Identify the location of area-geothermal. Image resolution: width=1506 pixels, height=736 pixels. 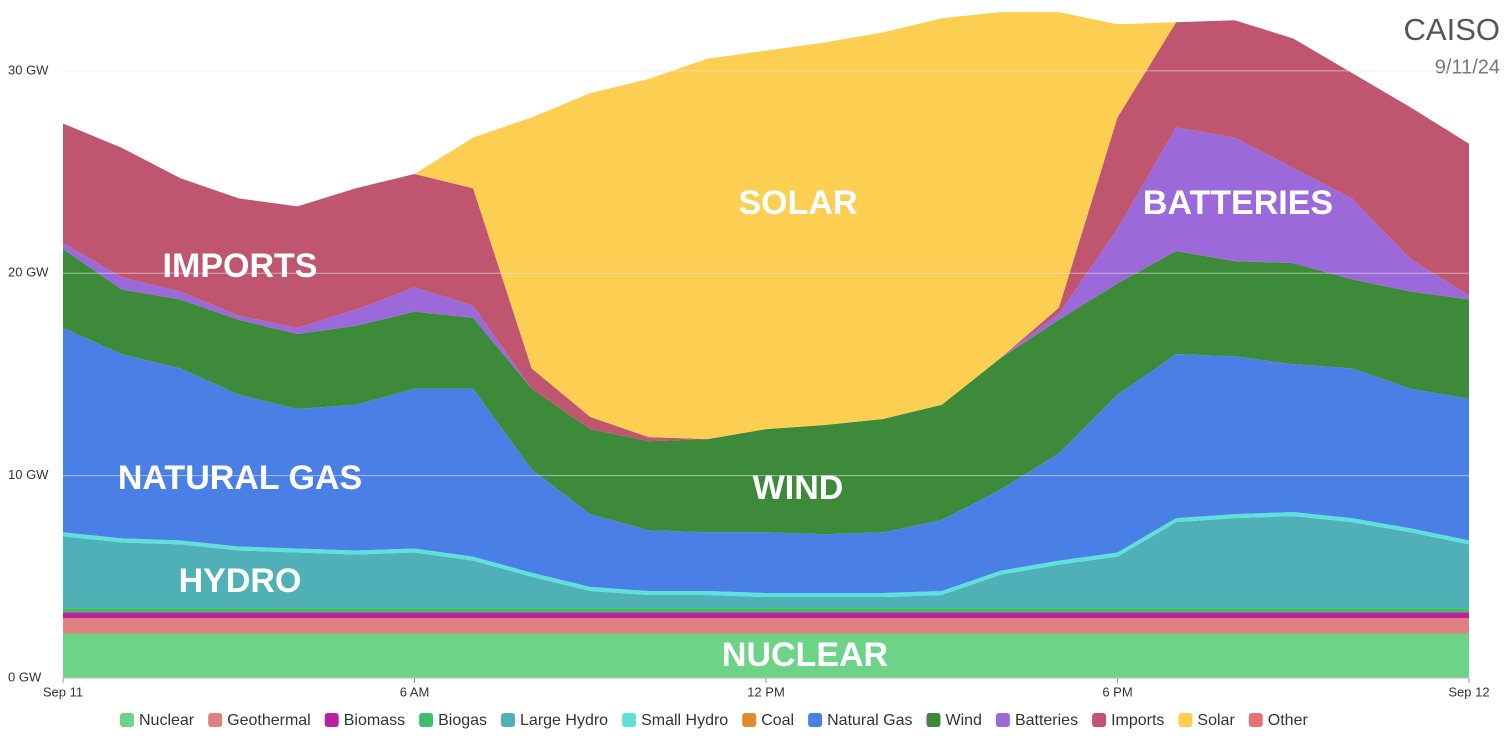
(766, 626).